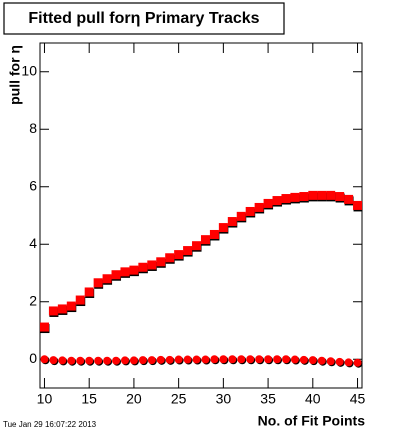  I want to click on x-axis-label: No. of Fit Points, so click(312, 421).